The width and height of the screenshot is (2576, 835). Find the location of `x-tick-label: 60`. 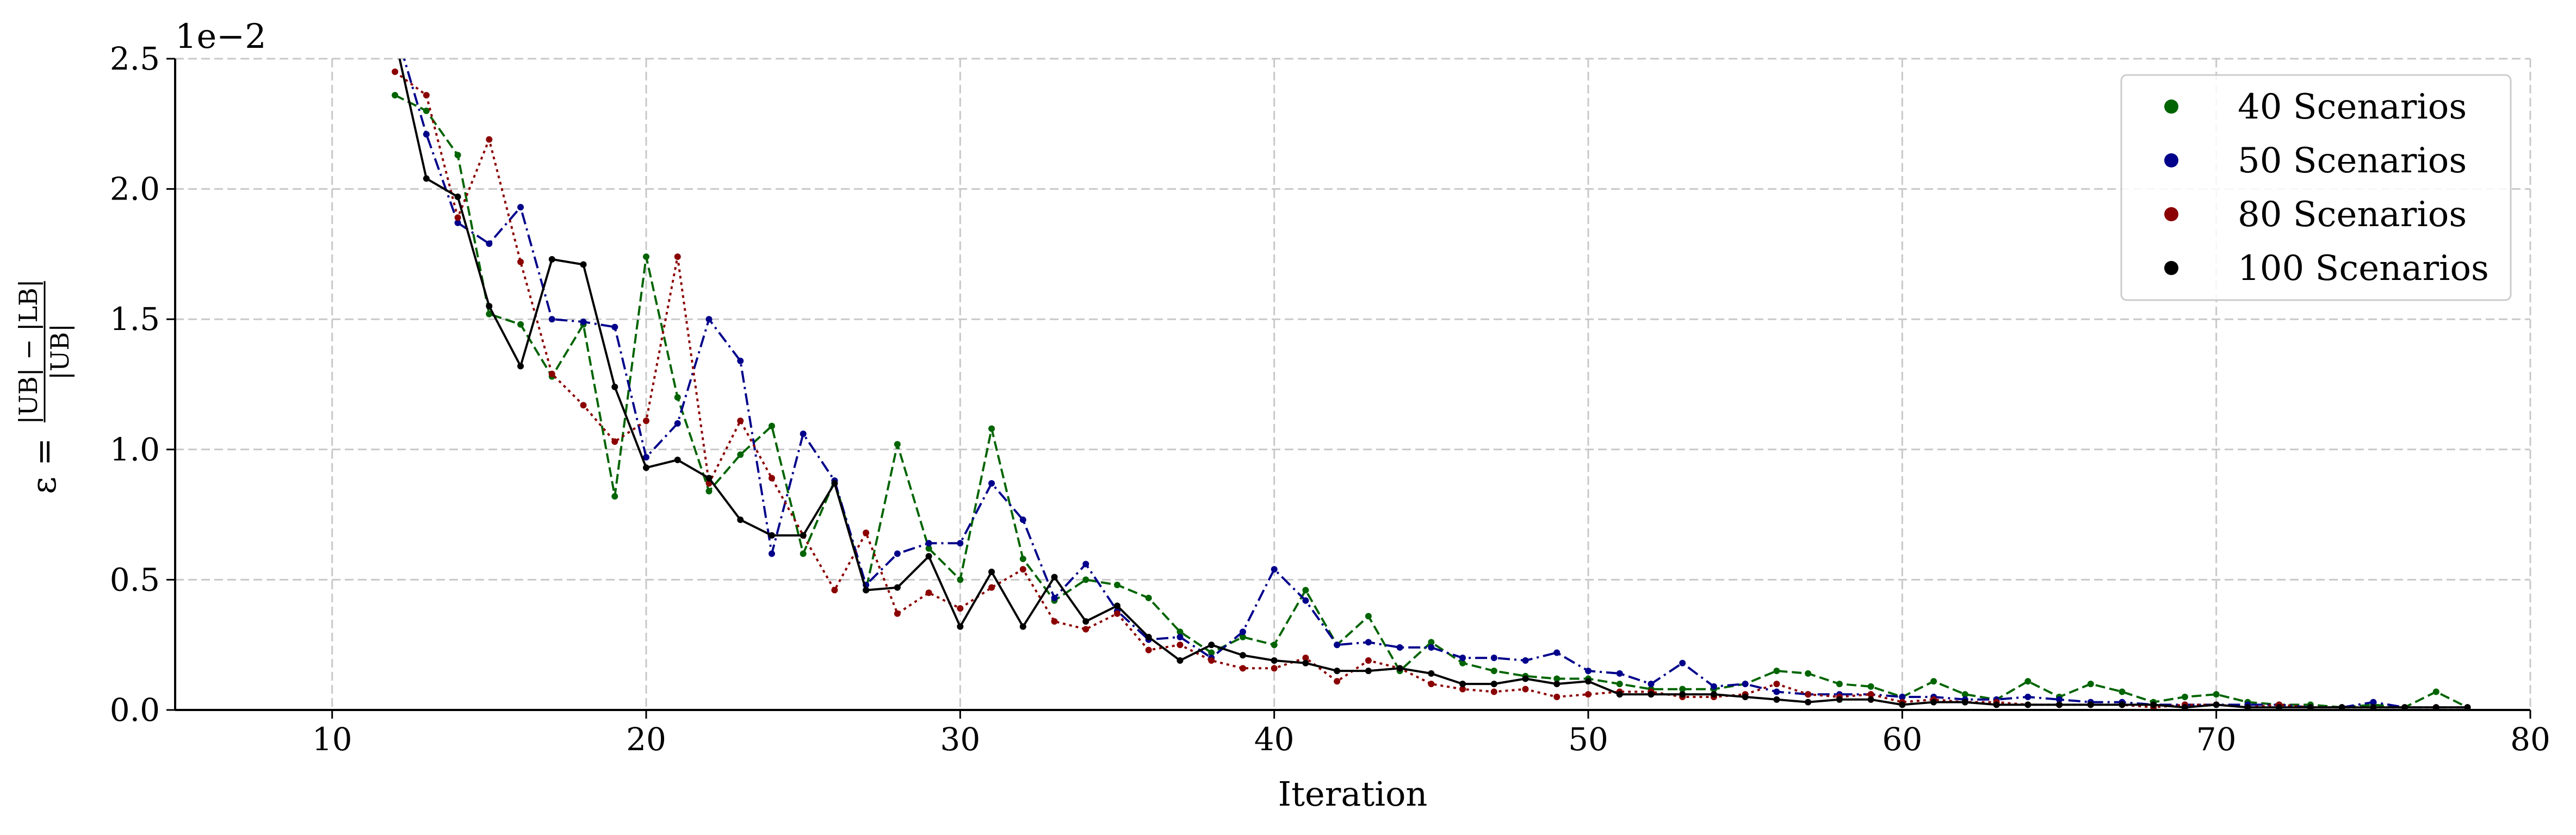

x-tick-label: 60 is located at coordinates (1902, 739).